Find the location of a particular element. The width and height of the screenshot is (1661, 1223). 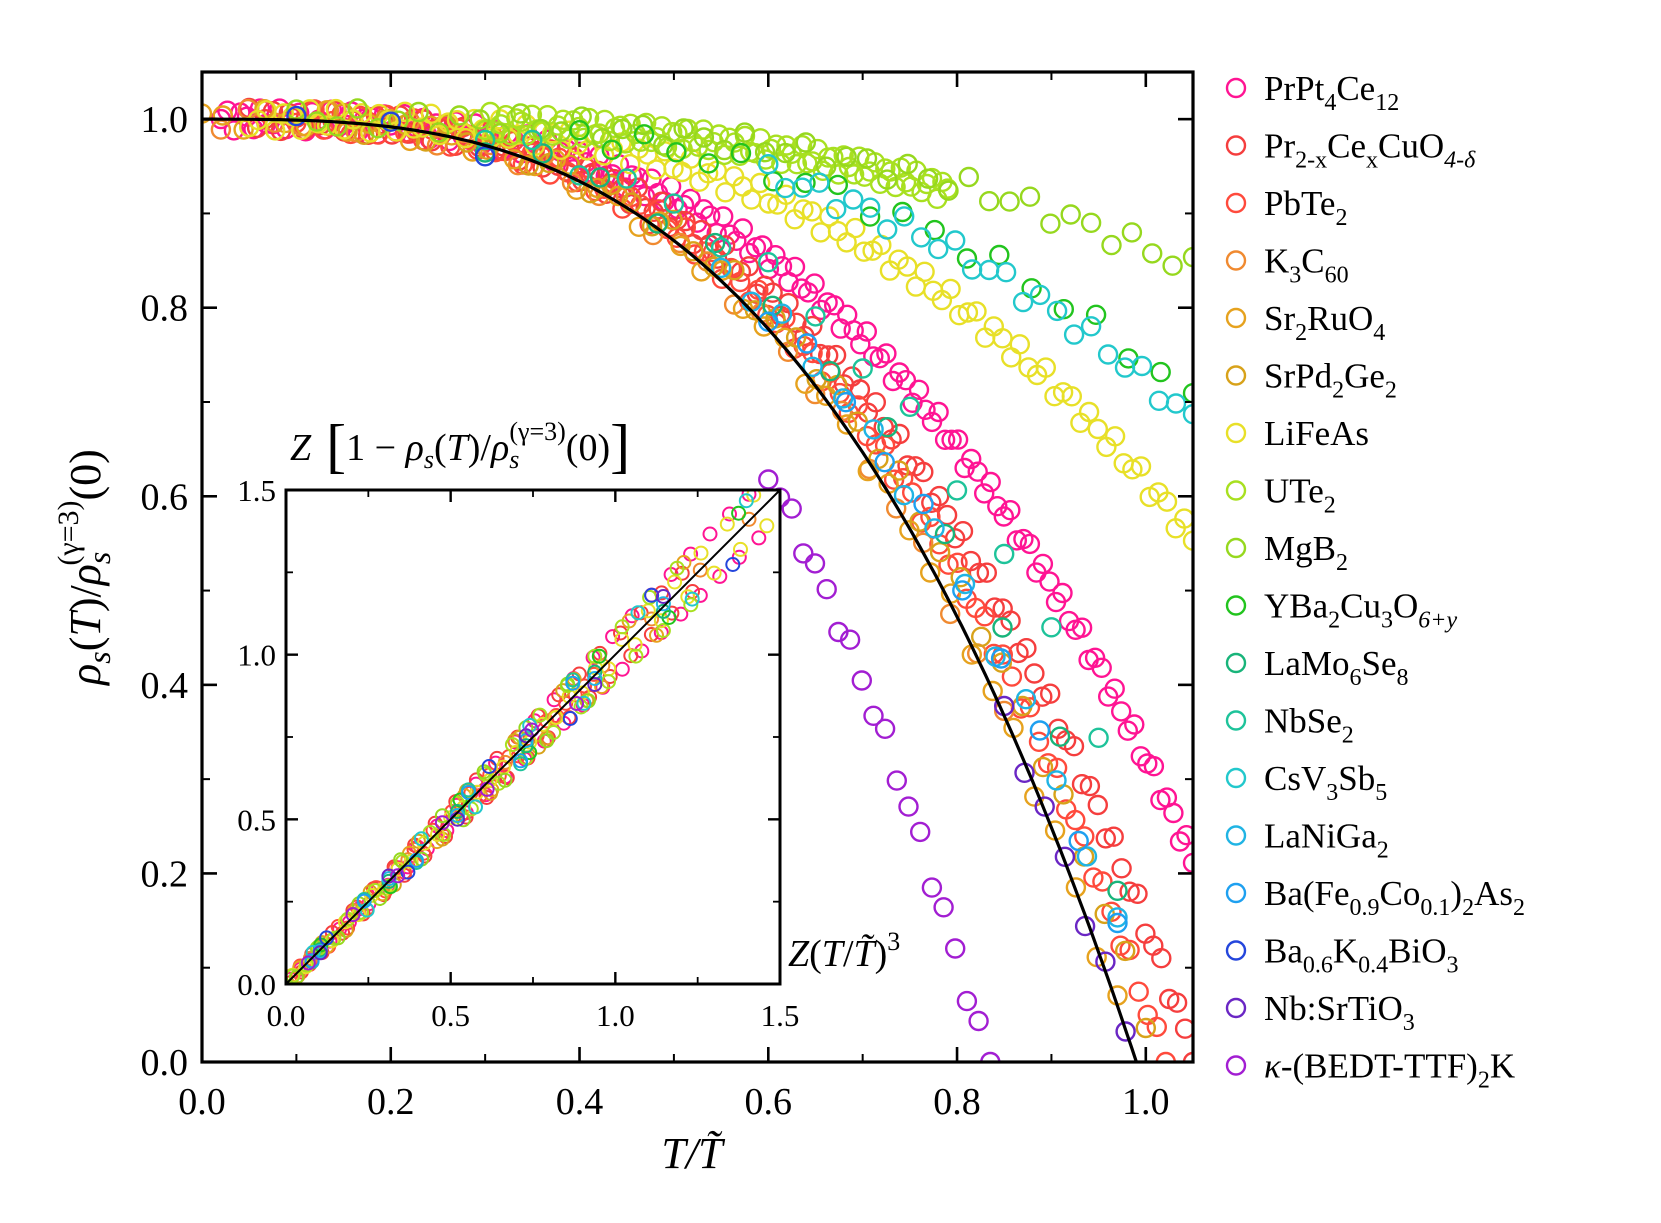

inset-series-15-point is located at coordinates (489, 766).